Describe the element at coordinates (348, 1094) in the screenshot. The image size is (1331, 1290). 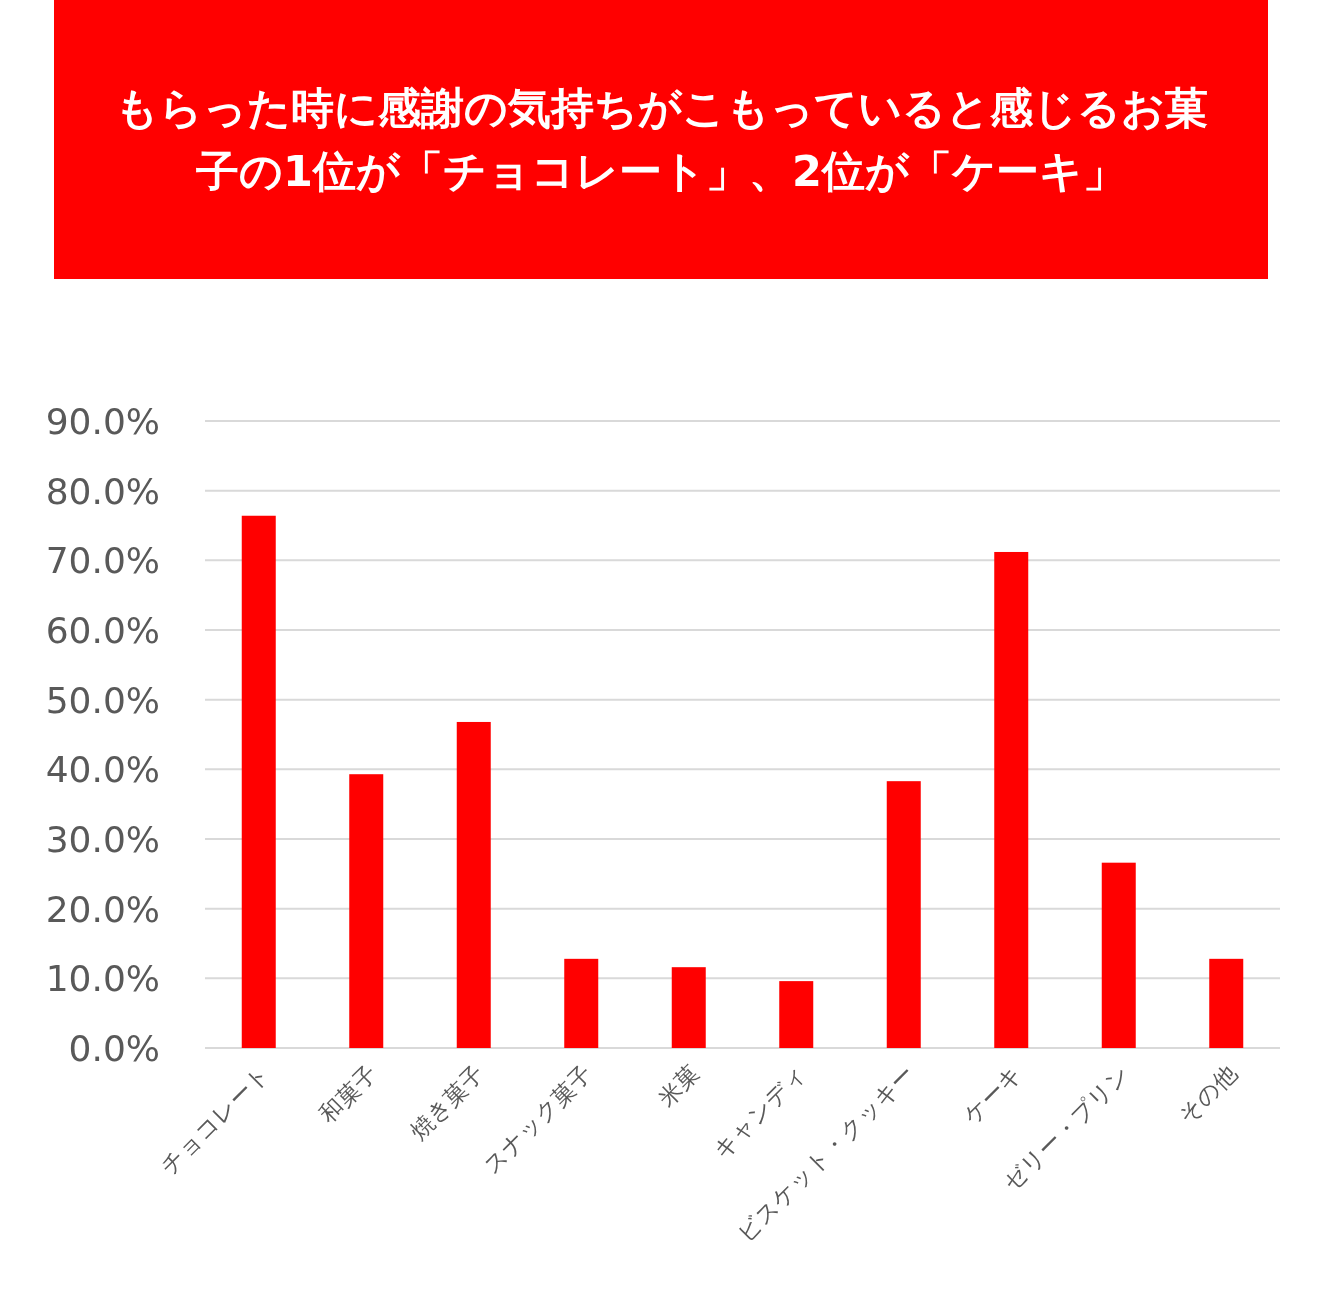
I see `x-tick-label: 和菓子` at that location.